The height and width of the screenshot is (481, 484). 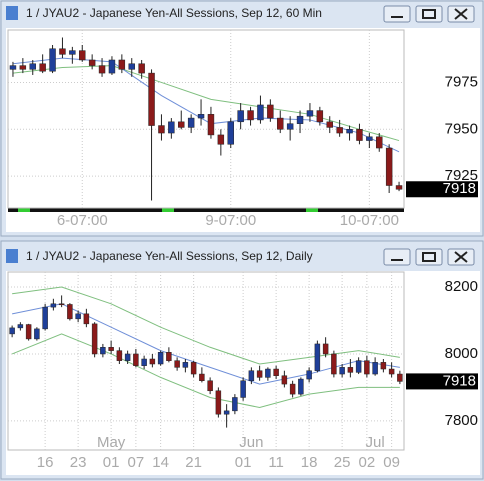 I want to click on x-tick-label: 6-07:00, so click(x=82, y=220).